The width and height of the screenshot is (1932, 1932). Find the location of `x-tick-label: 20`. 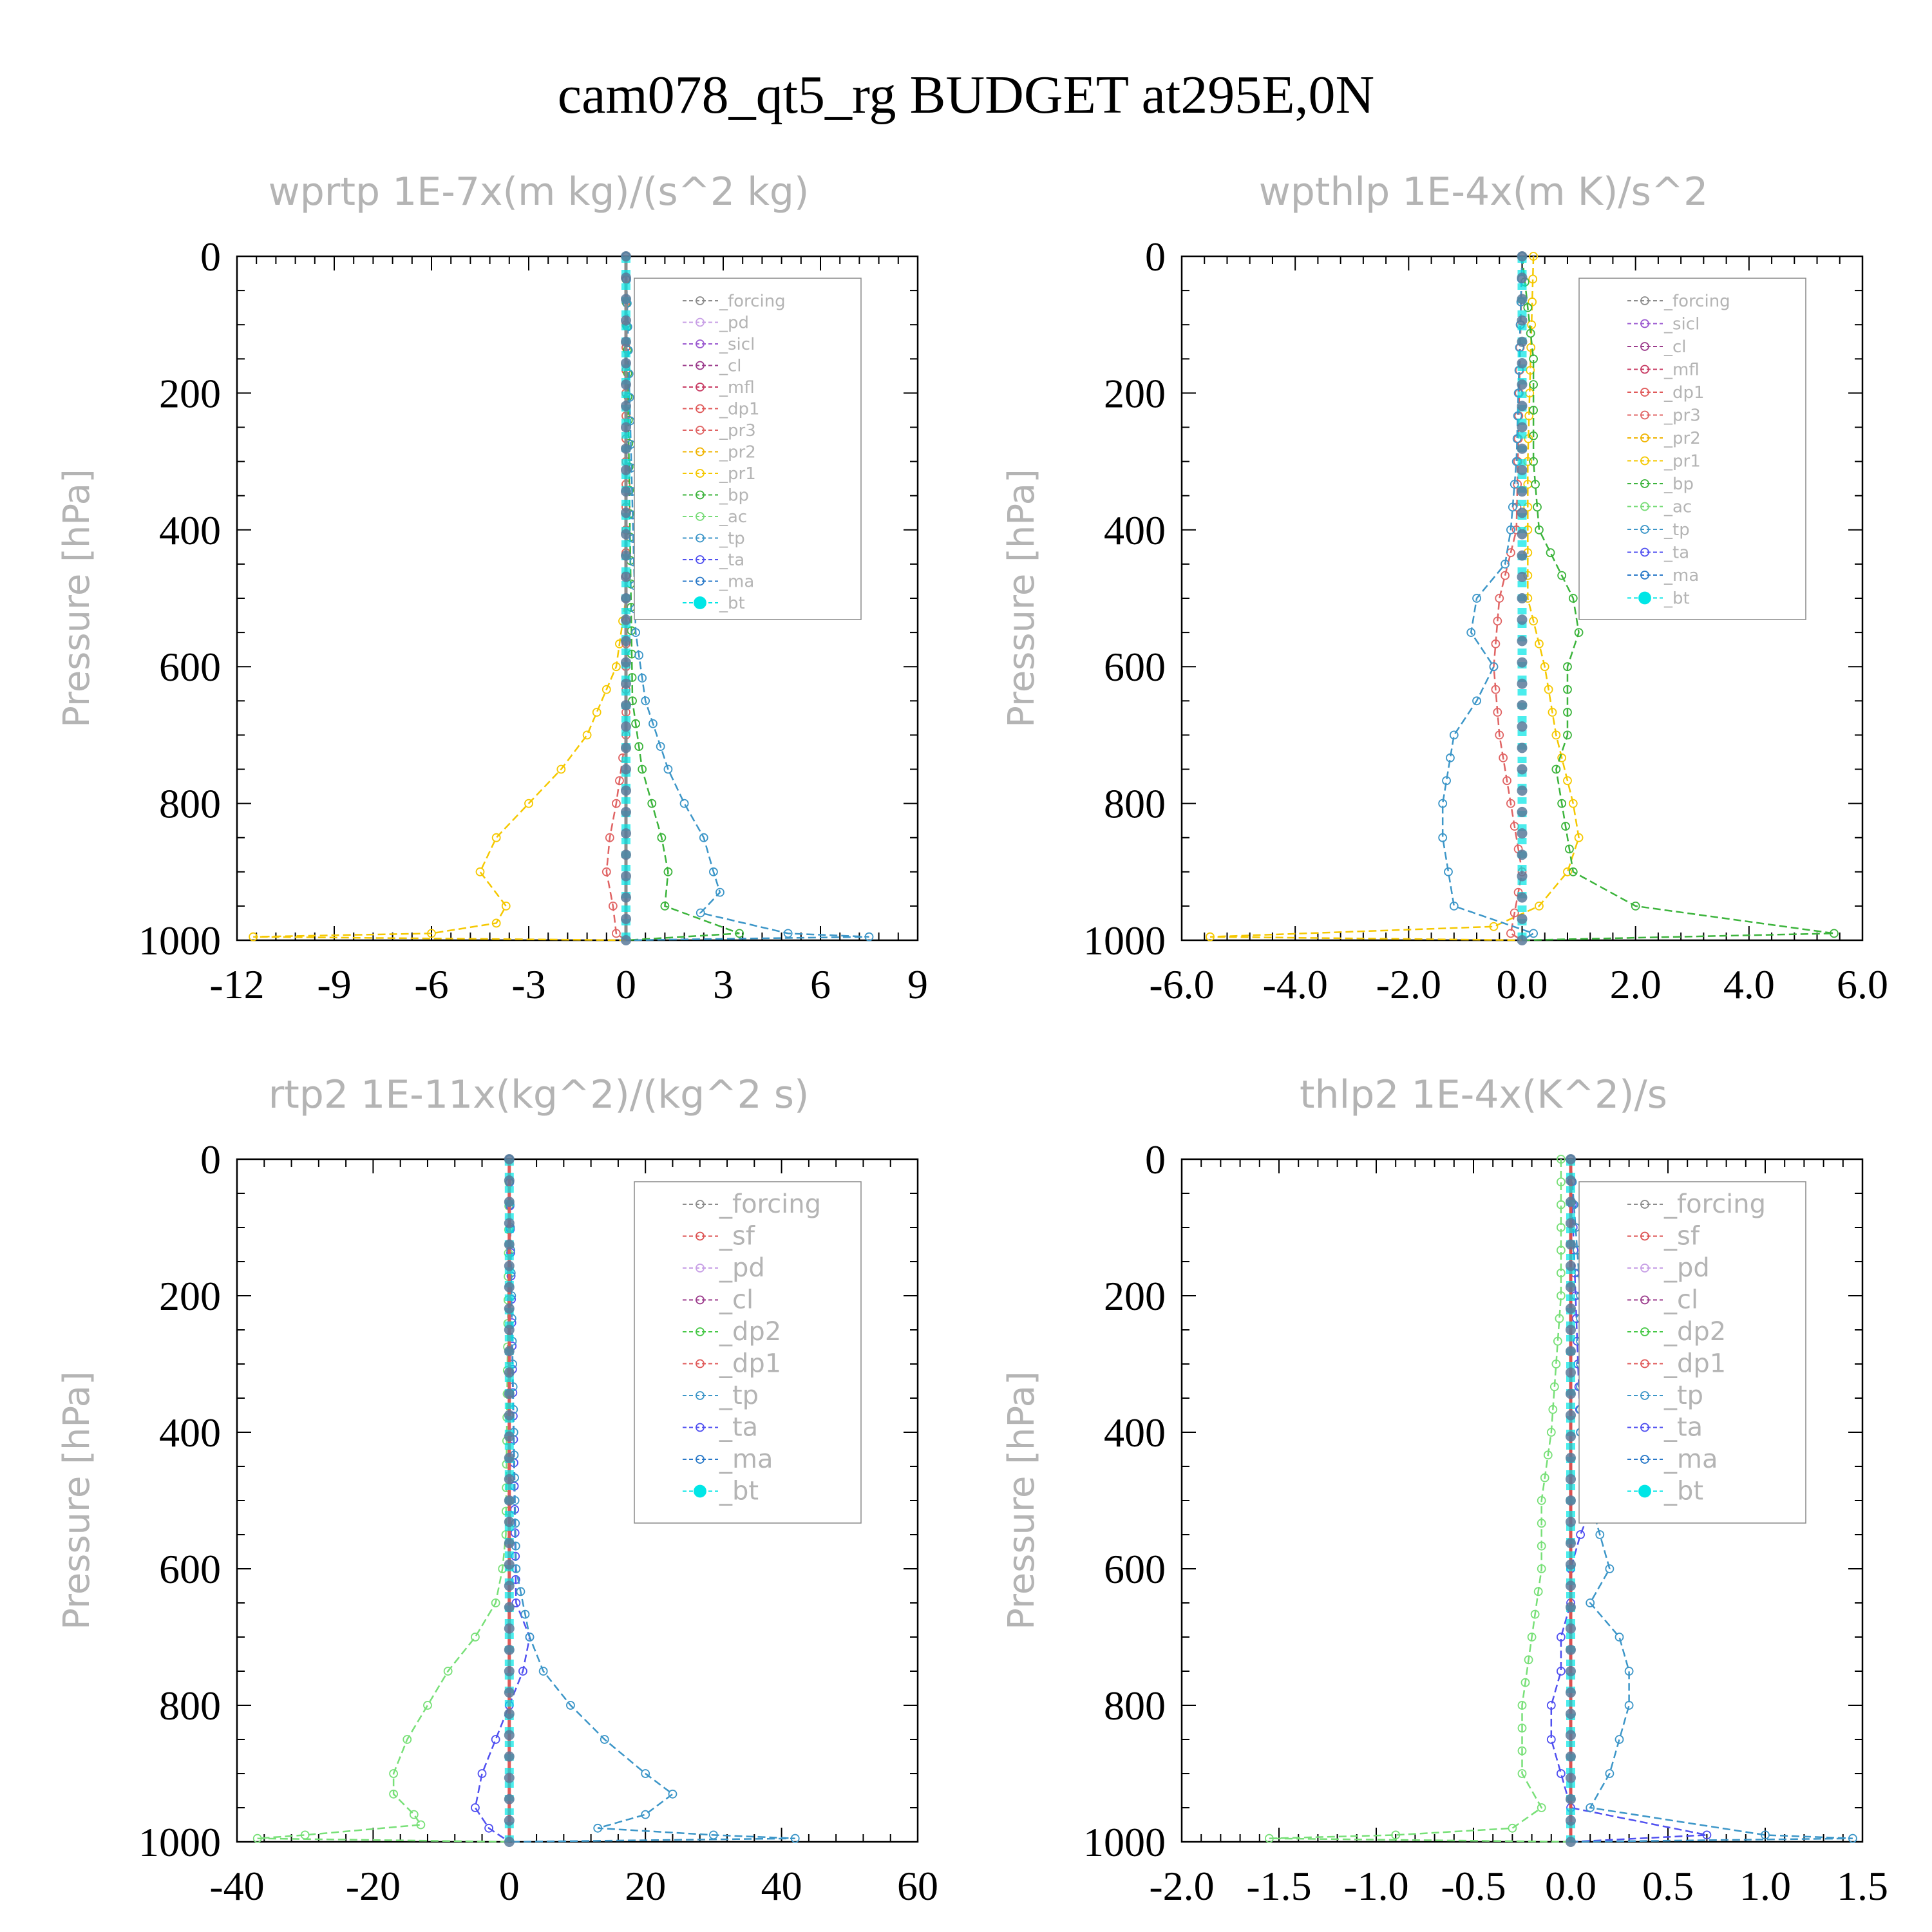

x-tick-label: 20 is located at coordinates (645, 1886).